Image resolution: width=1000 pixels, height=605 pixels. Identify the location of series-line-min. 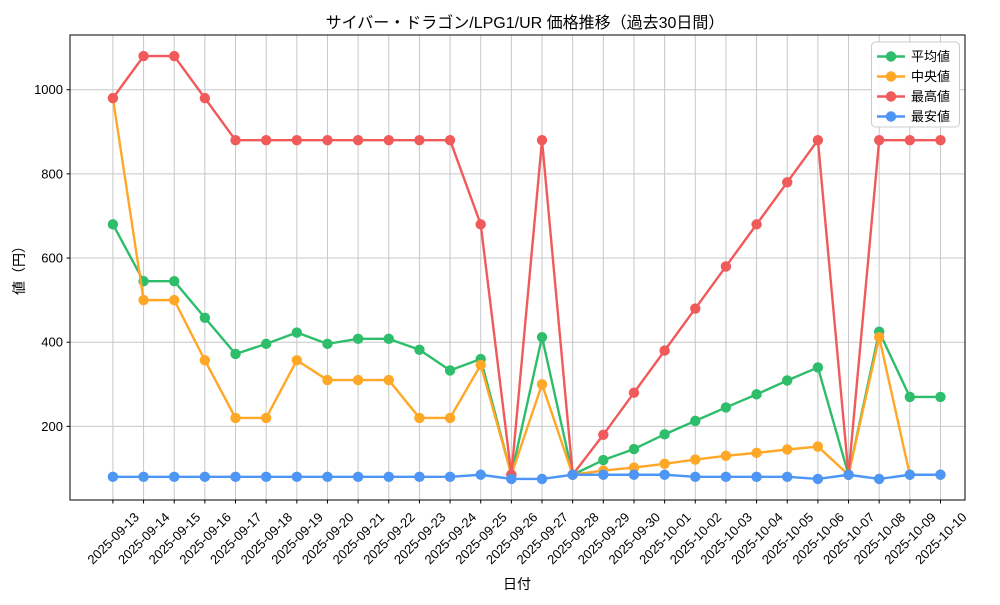
(526, 477).